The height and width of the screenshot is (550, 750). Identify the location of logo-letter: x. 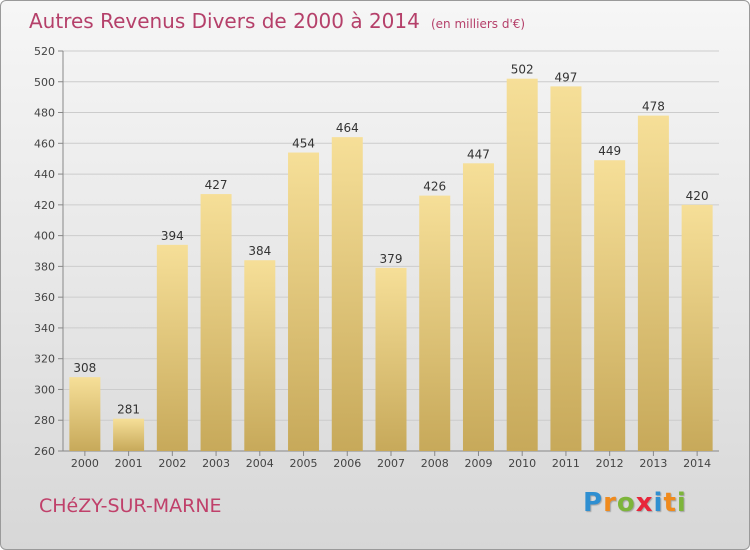
(644, 503).